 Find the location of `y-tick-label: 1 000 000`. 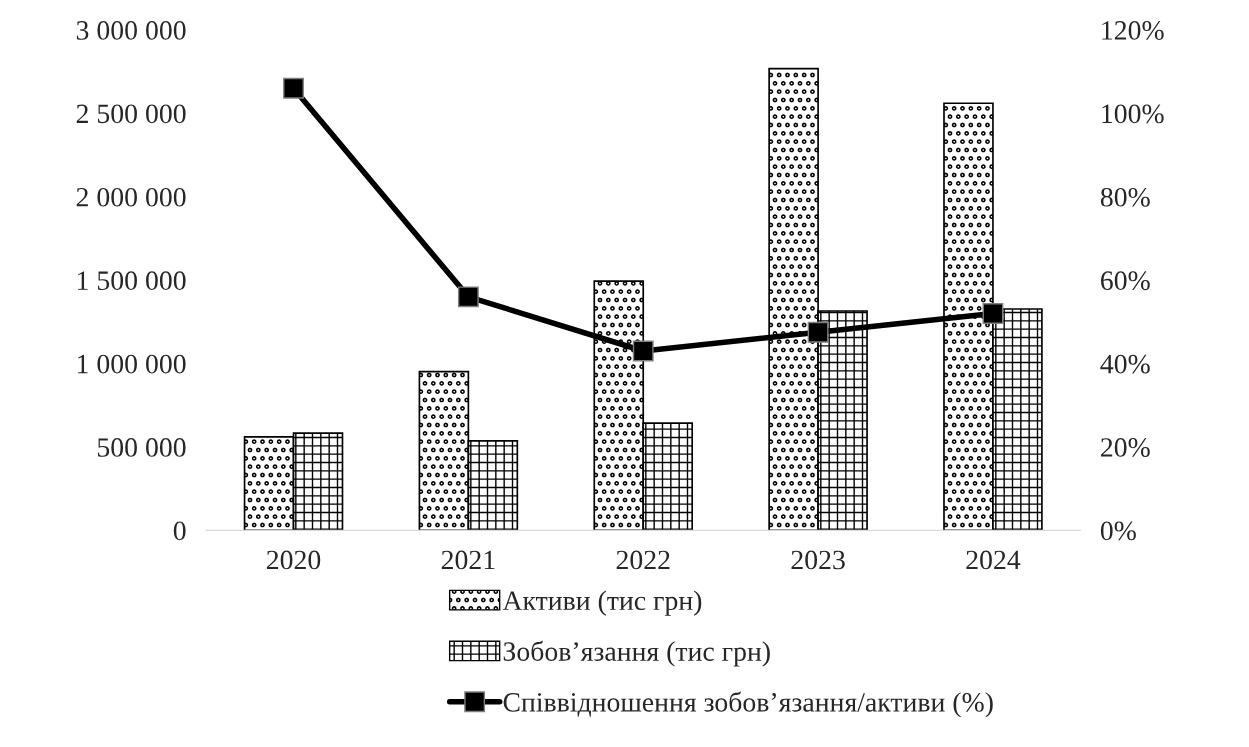

y-tick-label: 1 000 000 is located at coordinates (131, 364).